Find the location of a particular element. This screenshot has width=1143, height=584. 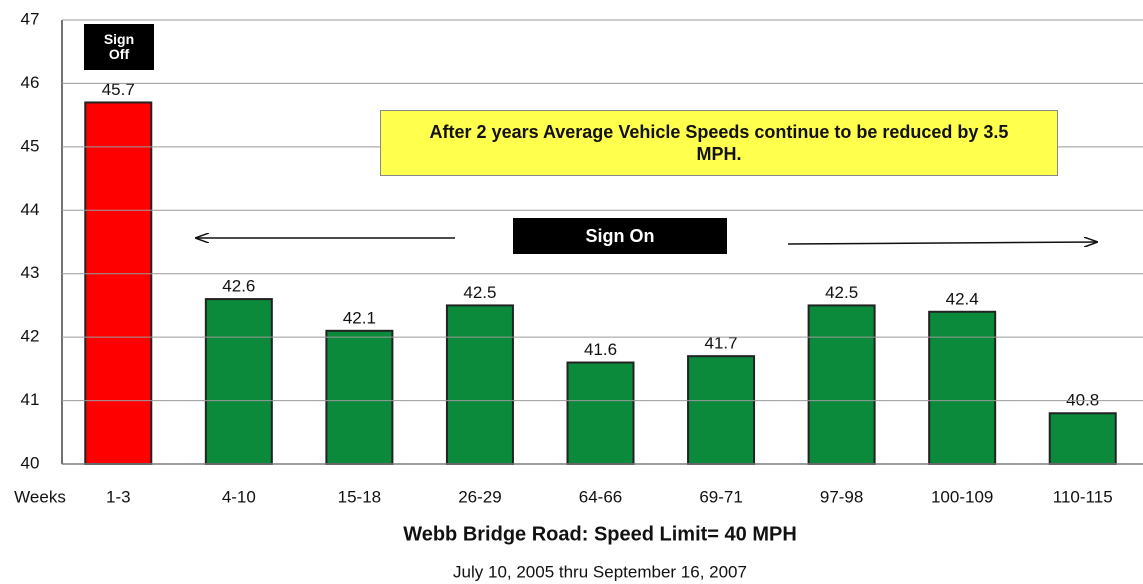

y-tick-label: 45 is located at coordinates (30, 145).